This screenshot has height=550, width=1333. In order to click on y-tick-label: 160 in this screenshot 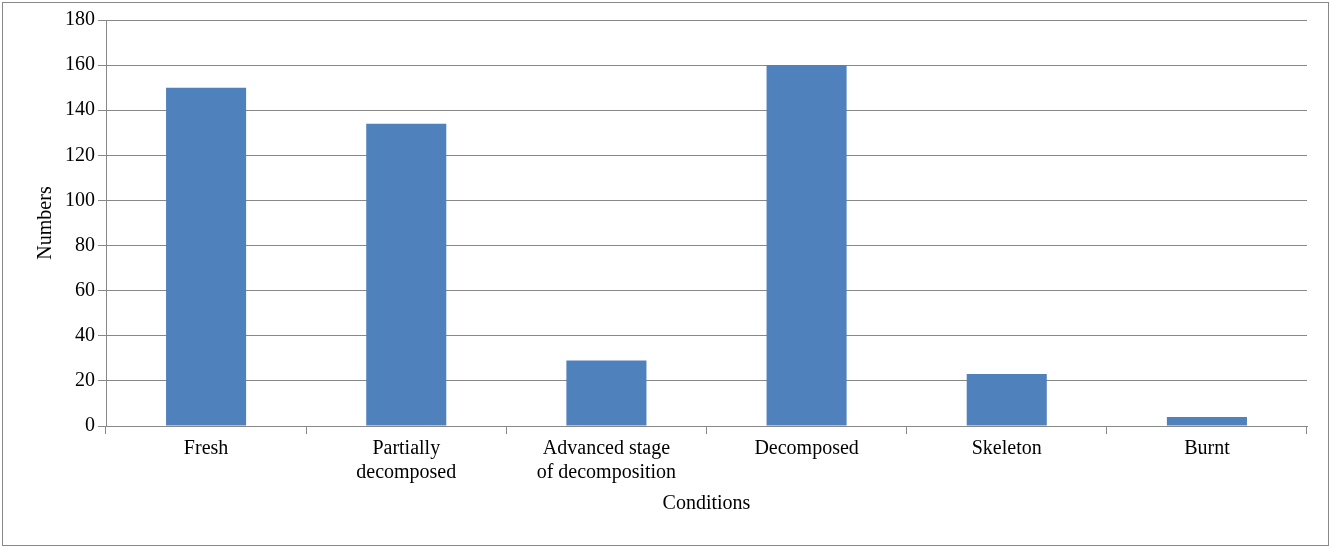, I will do `click(80, 63)`.